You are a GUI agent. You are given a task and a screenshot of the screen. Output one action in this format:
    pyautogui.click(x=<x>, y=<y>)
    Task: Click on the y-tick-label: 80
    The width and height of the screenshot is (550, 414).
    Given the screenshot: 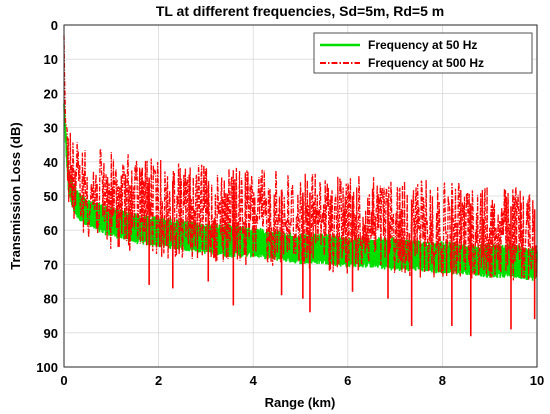 What is the action you would take?
    pyautogui.click(x=51, y=299)
    